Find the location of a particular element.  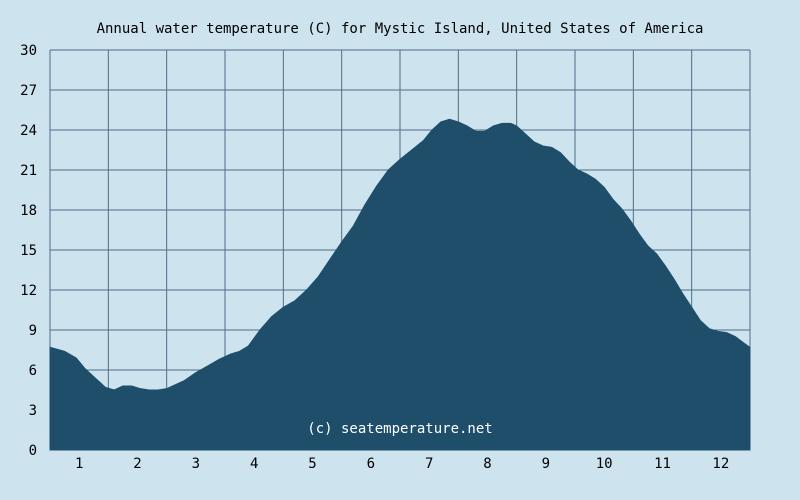

y-tick-label: 15 is located at coordinates (28, 251).